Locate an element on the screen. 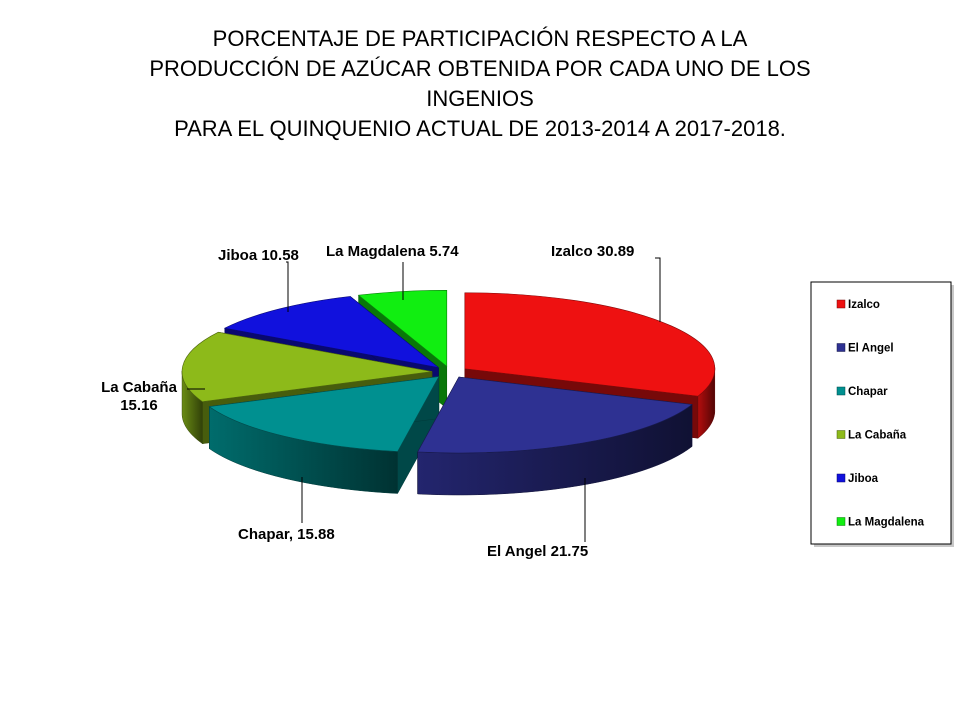 The height and width of the screenshot is (720, 960). legend-label-chapar: Chapar is located at coordinates (868, 392).